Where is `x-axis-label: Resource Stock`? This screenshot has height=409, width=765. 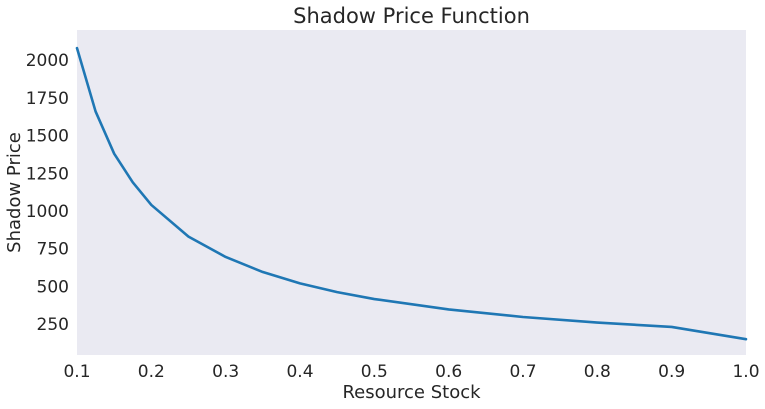
x-axis-label: Resource Stock is located at coordinates (411, 392).